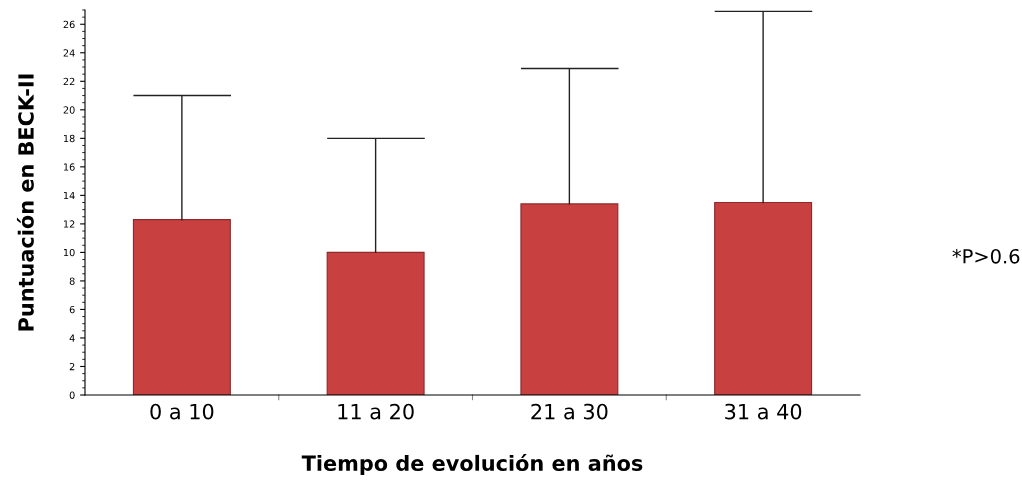  What do you see at coordinates (72, 309) in the screenshot?
I see `y-tick-label: 6` at bounding box center [72, 309].